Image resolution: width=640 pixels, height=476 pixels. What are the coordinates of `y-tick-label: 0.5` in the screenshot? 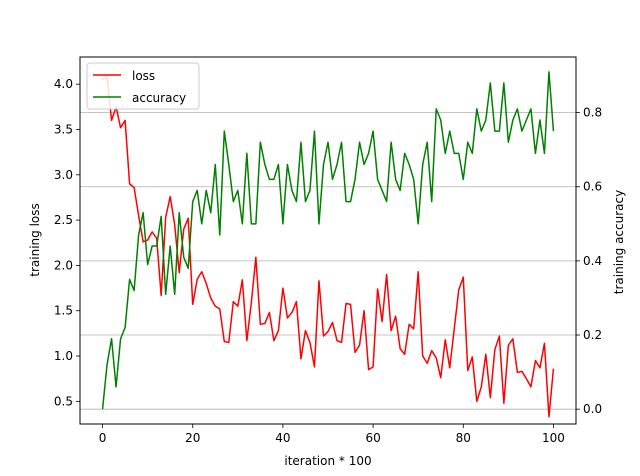 It's located at (63, 401).